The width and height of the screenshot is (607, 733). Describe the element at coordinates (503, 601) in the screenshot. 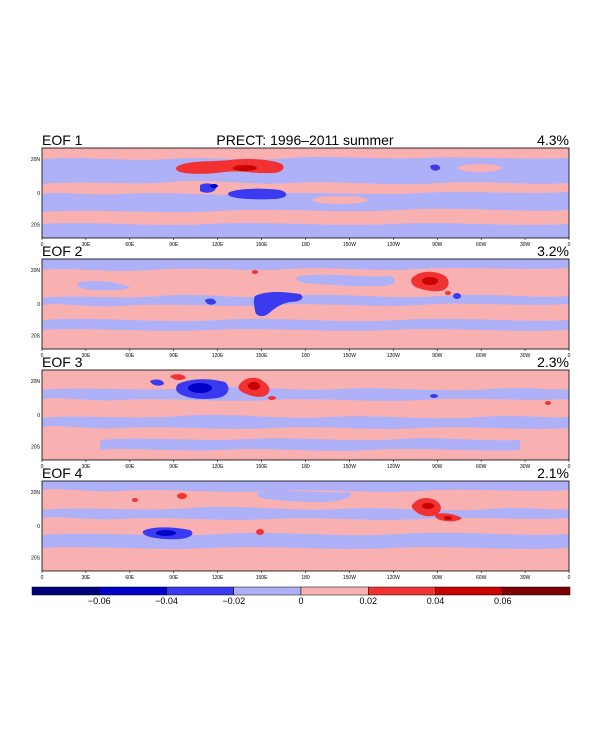

I see `colorbar-tick-label: 0.06` at that location.